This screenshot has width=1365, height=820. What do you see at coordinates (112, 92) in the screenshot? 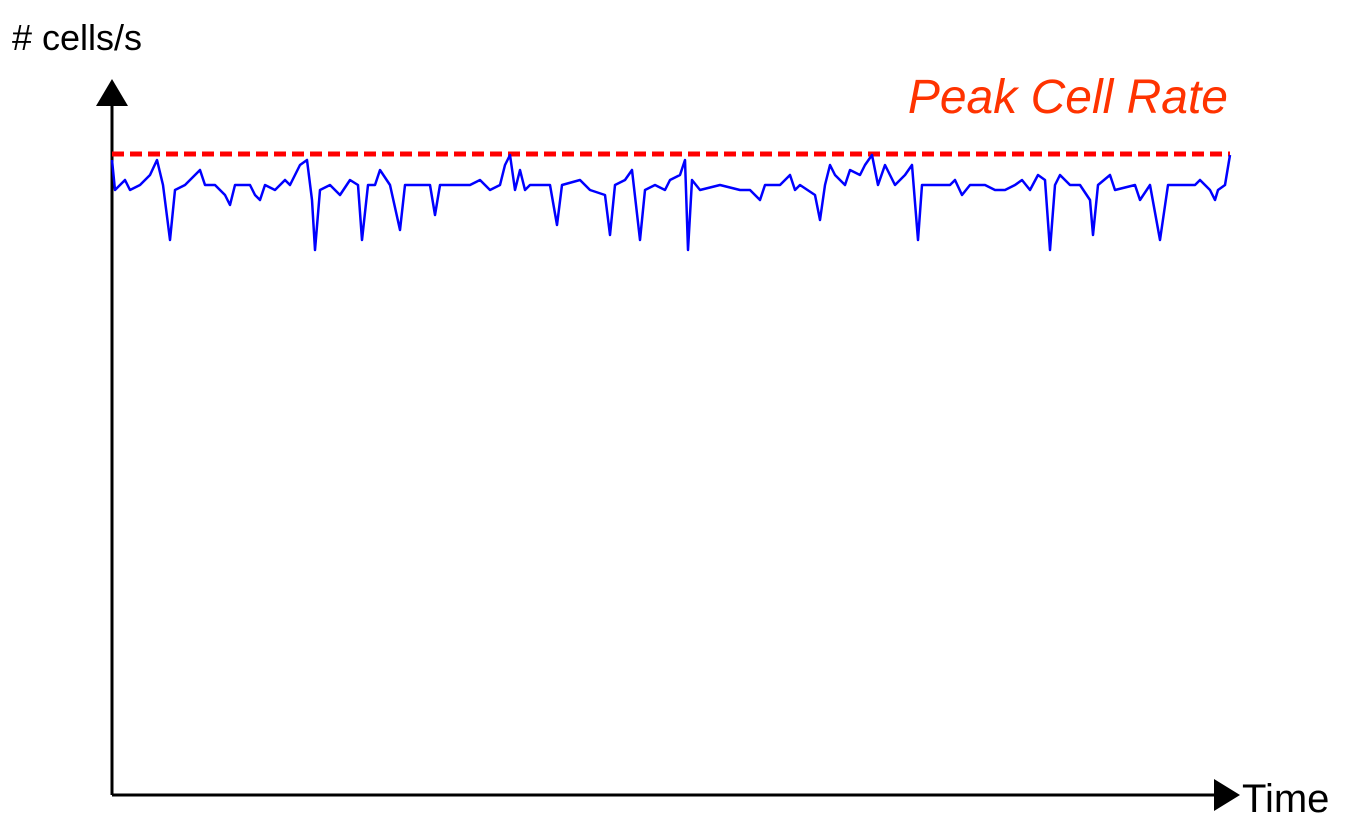
I see `y-axis-arrow` at bounding box center [112, 92].